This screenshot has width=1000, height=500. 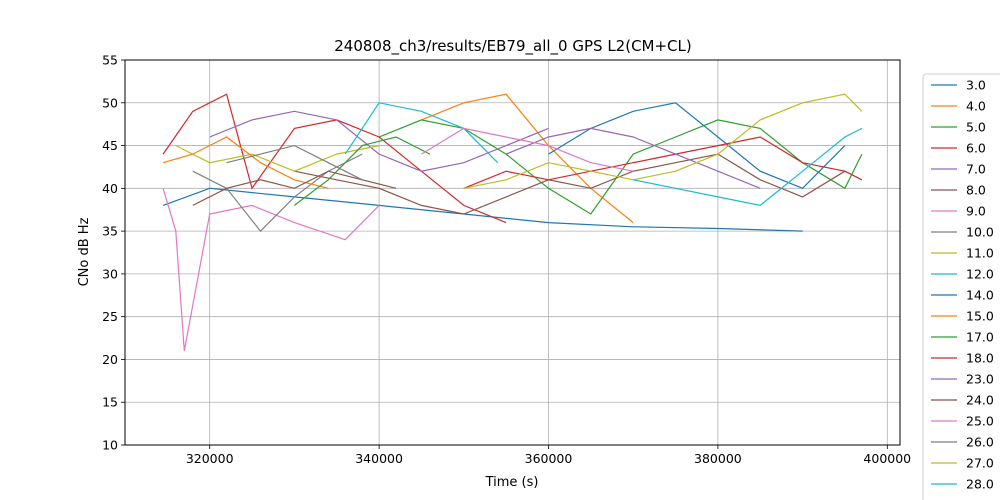 I want to click on y-tick-label: 30, so click(x=110, y=273).